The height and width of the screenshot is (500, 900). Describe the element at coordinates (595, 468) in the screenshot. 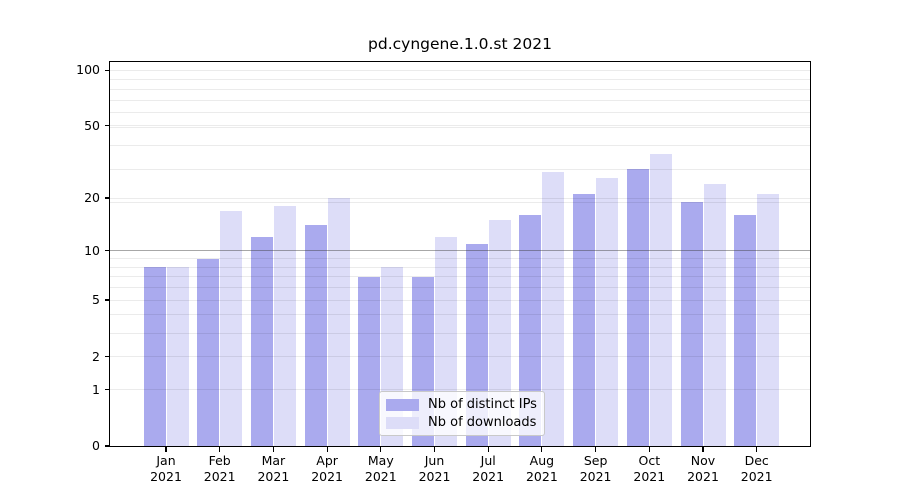

I see `x-tick-label-sep: Sep 2021` at that location.